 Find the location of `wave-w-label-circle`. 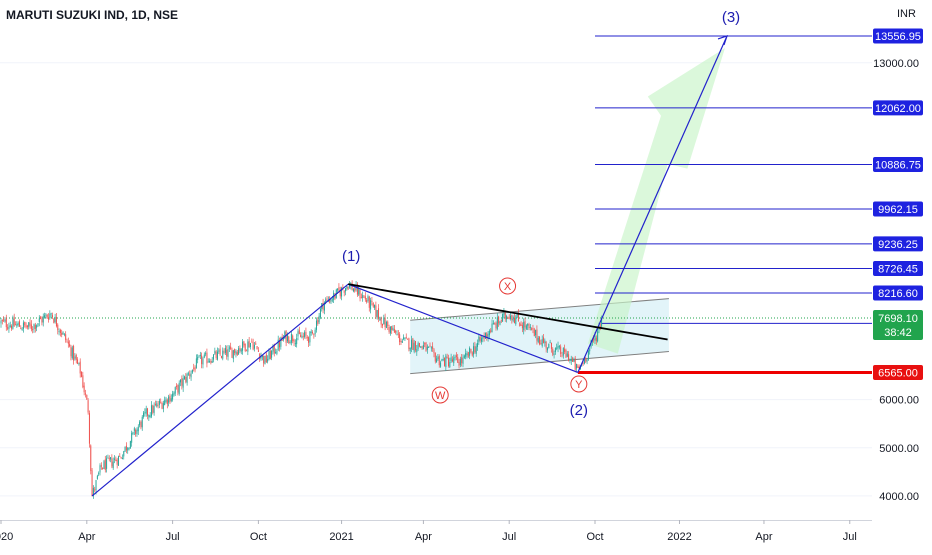

wave-w-label-circle is located at coordinates (440, 395).